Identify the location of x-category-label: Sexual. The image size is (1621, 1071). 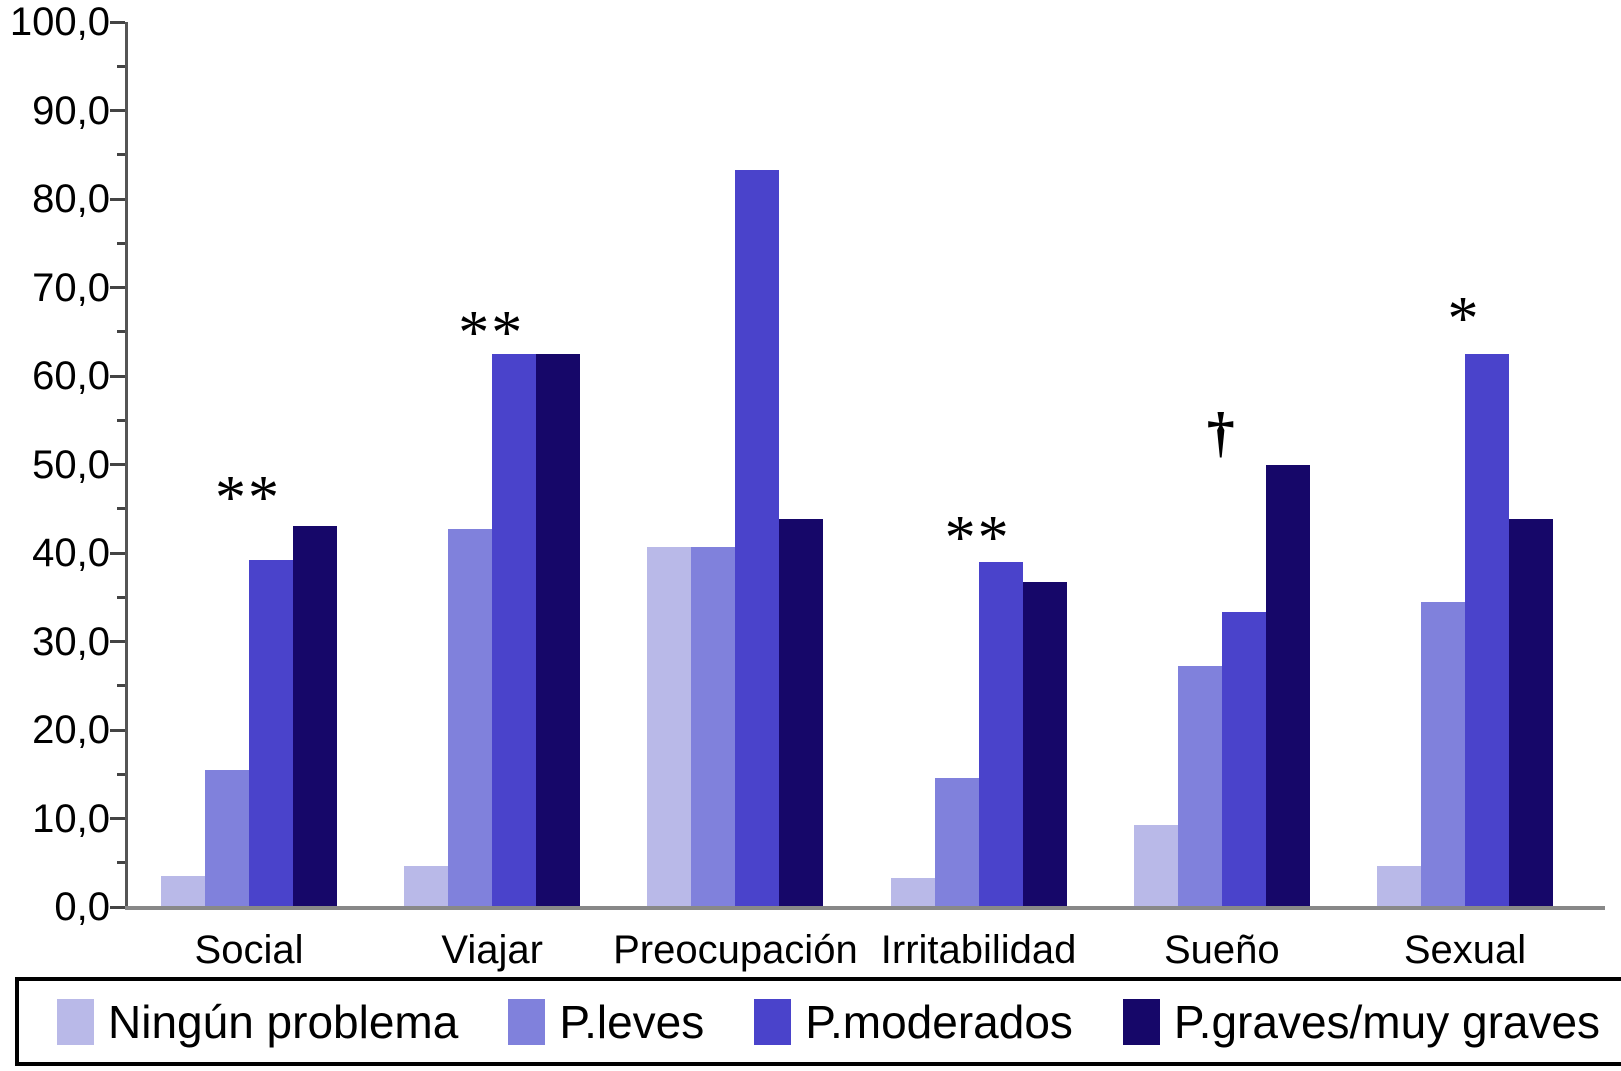
(1465, 950).